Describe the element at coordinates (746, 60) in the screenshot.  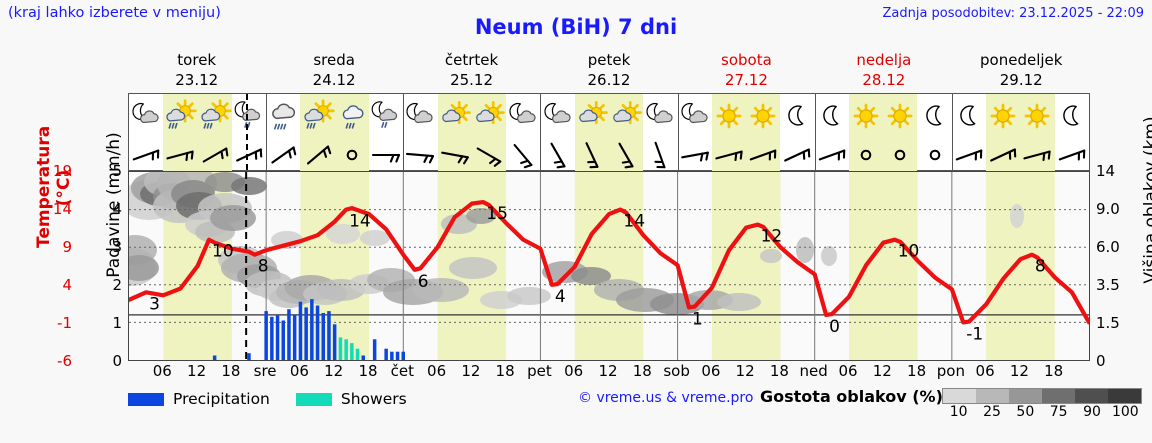
I see `day-name: sobota` at that location.